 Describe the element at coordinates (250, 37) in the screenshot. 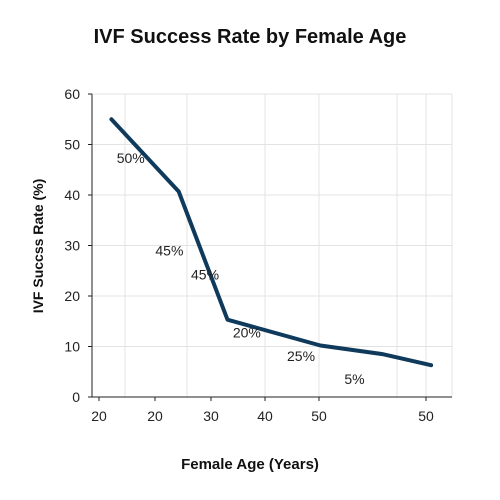

I see `chart-title: IVF Success Rate by Female Age` at that location.